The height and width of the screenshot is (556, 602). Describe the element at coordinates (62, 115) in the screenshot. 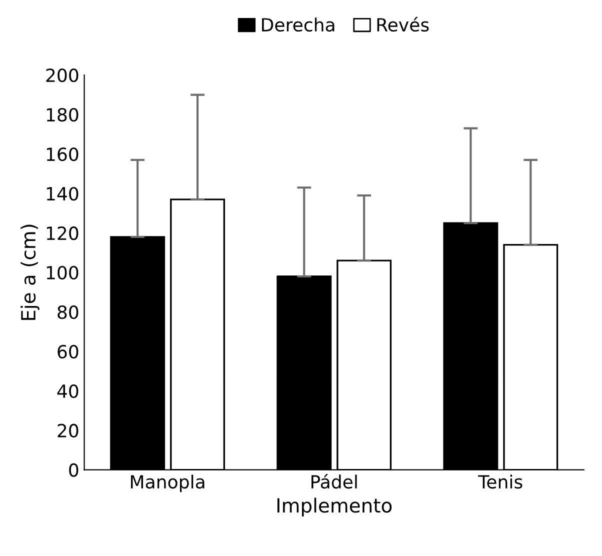

I see `y-tick-label: 180` at that location.